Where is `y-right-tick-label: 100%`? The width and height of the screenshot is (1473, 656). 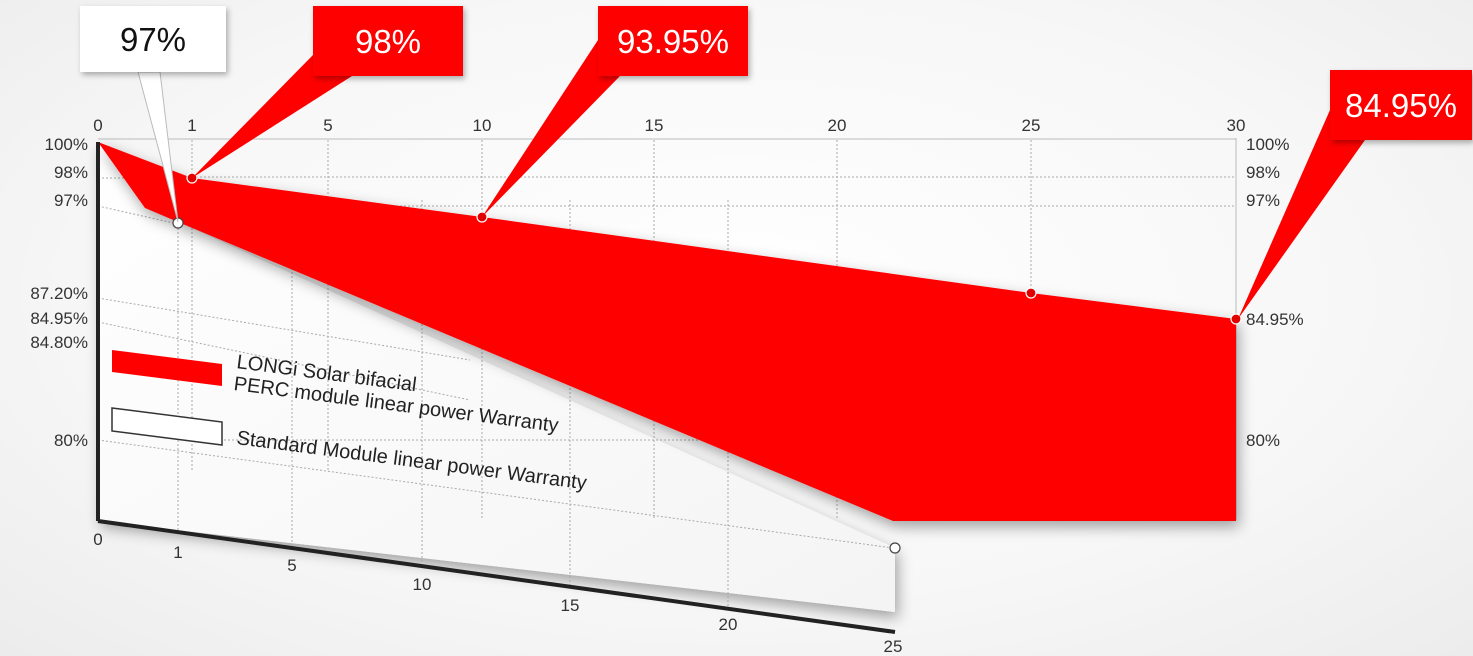
y-right-tick-label: 100% is located at coordinates (1267, 144).